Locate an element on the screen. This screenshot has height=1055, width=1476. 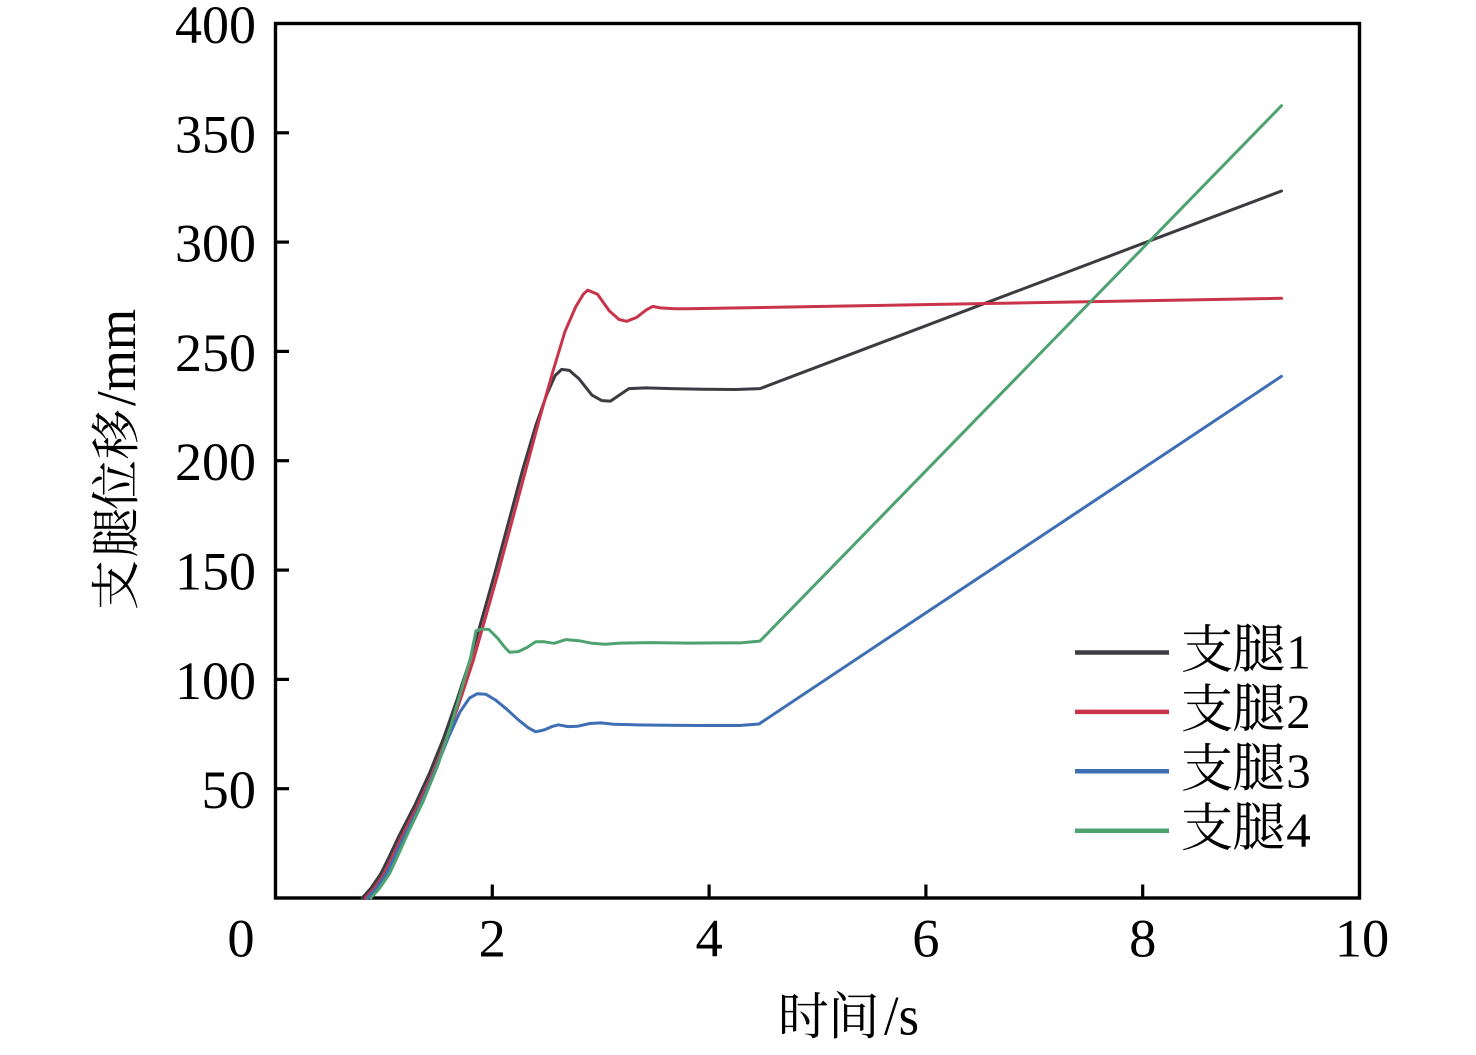
svg-text: /mm is located at coordinates (117, 357).